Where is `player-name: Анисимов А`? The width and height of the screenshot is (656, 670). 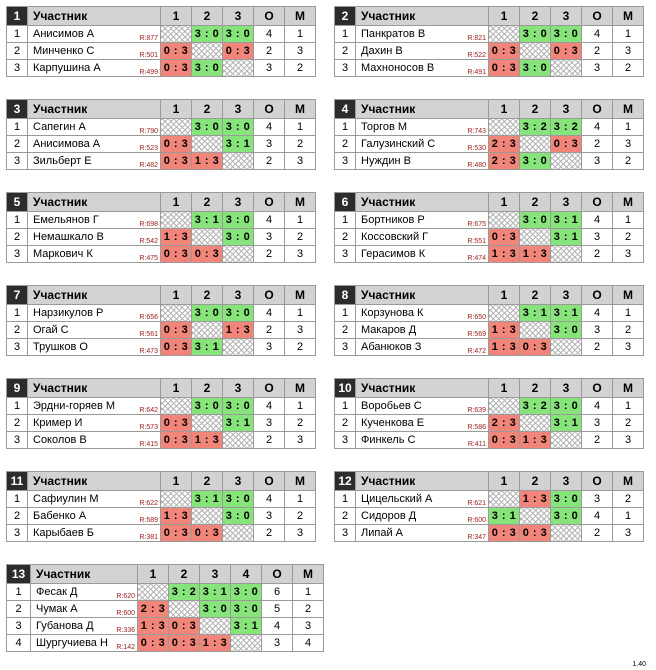
player-name: Анисимов А is located at coordinates (64, 34).